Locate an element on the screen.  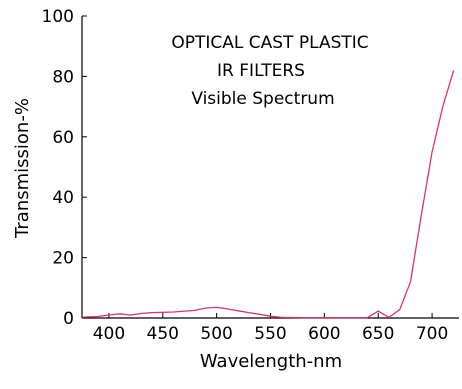
title-line-1: OPTICAL CAST PLASTIC is located at coordinates (269, 43).